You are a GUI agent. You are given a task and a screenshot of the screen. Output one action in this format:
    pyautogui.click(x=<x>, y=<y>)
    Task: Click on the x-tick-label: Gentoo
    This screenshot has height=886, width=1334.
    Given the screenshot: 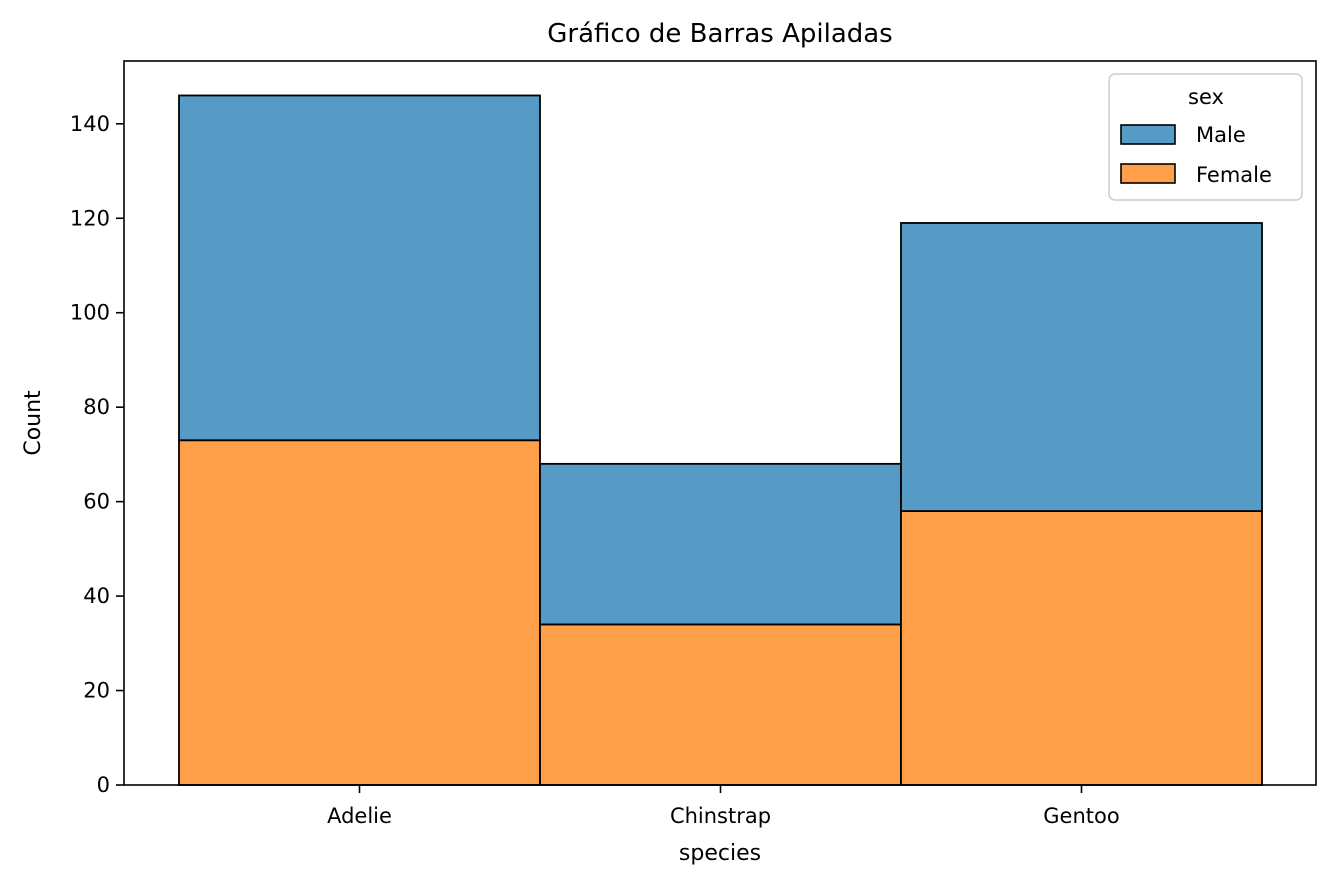 What is the action you would take?
    pyautogui.click(x=1081, y=816)
    